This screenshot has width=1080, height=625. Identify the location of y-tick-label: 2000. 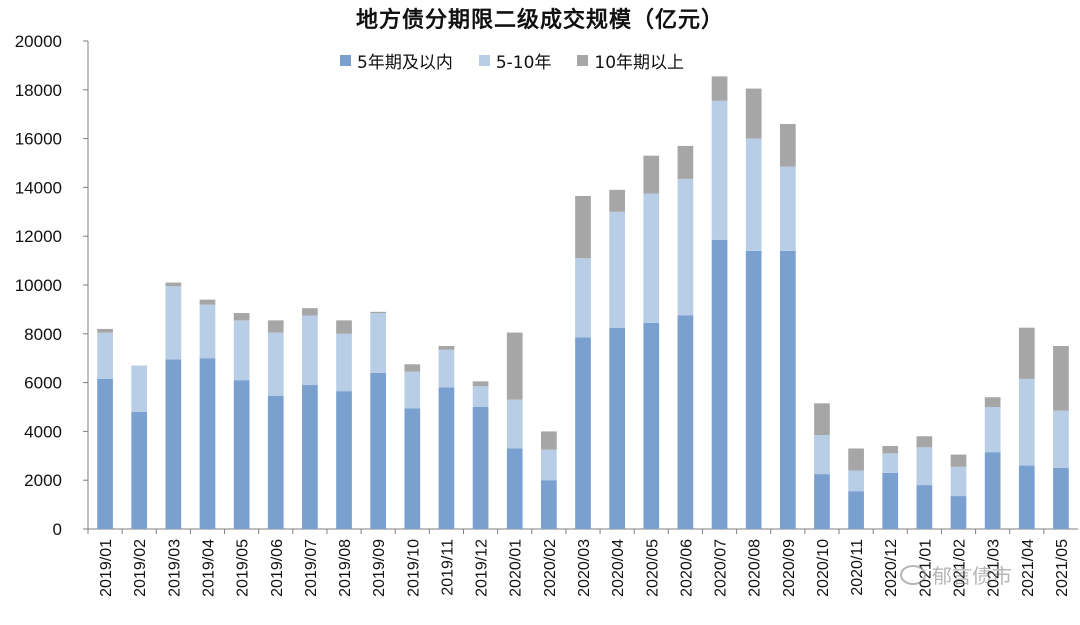
(43, 480).